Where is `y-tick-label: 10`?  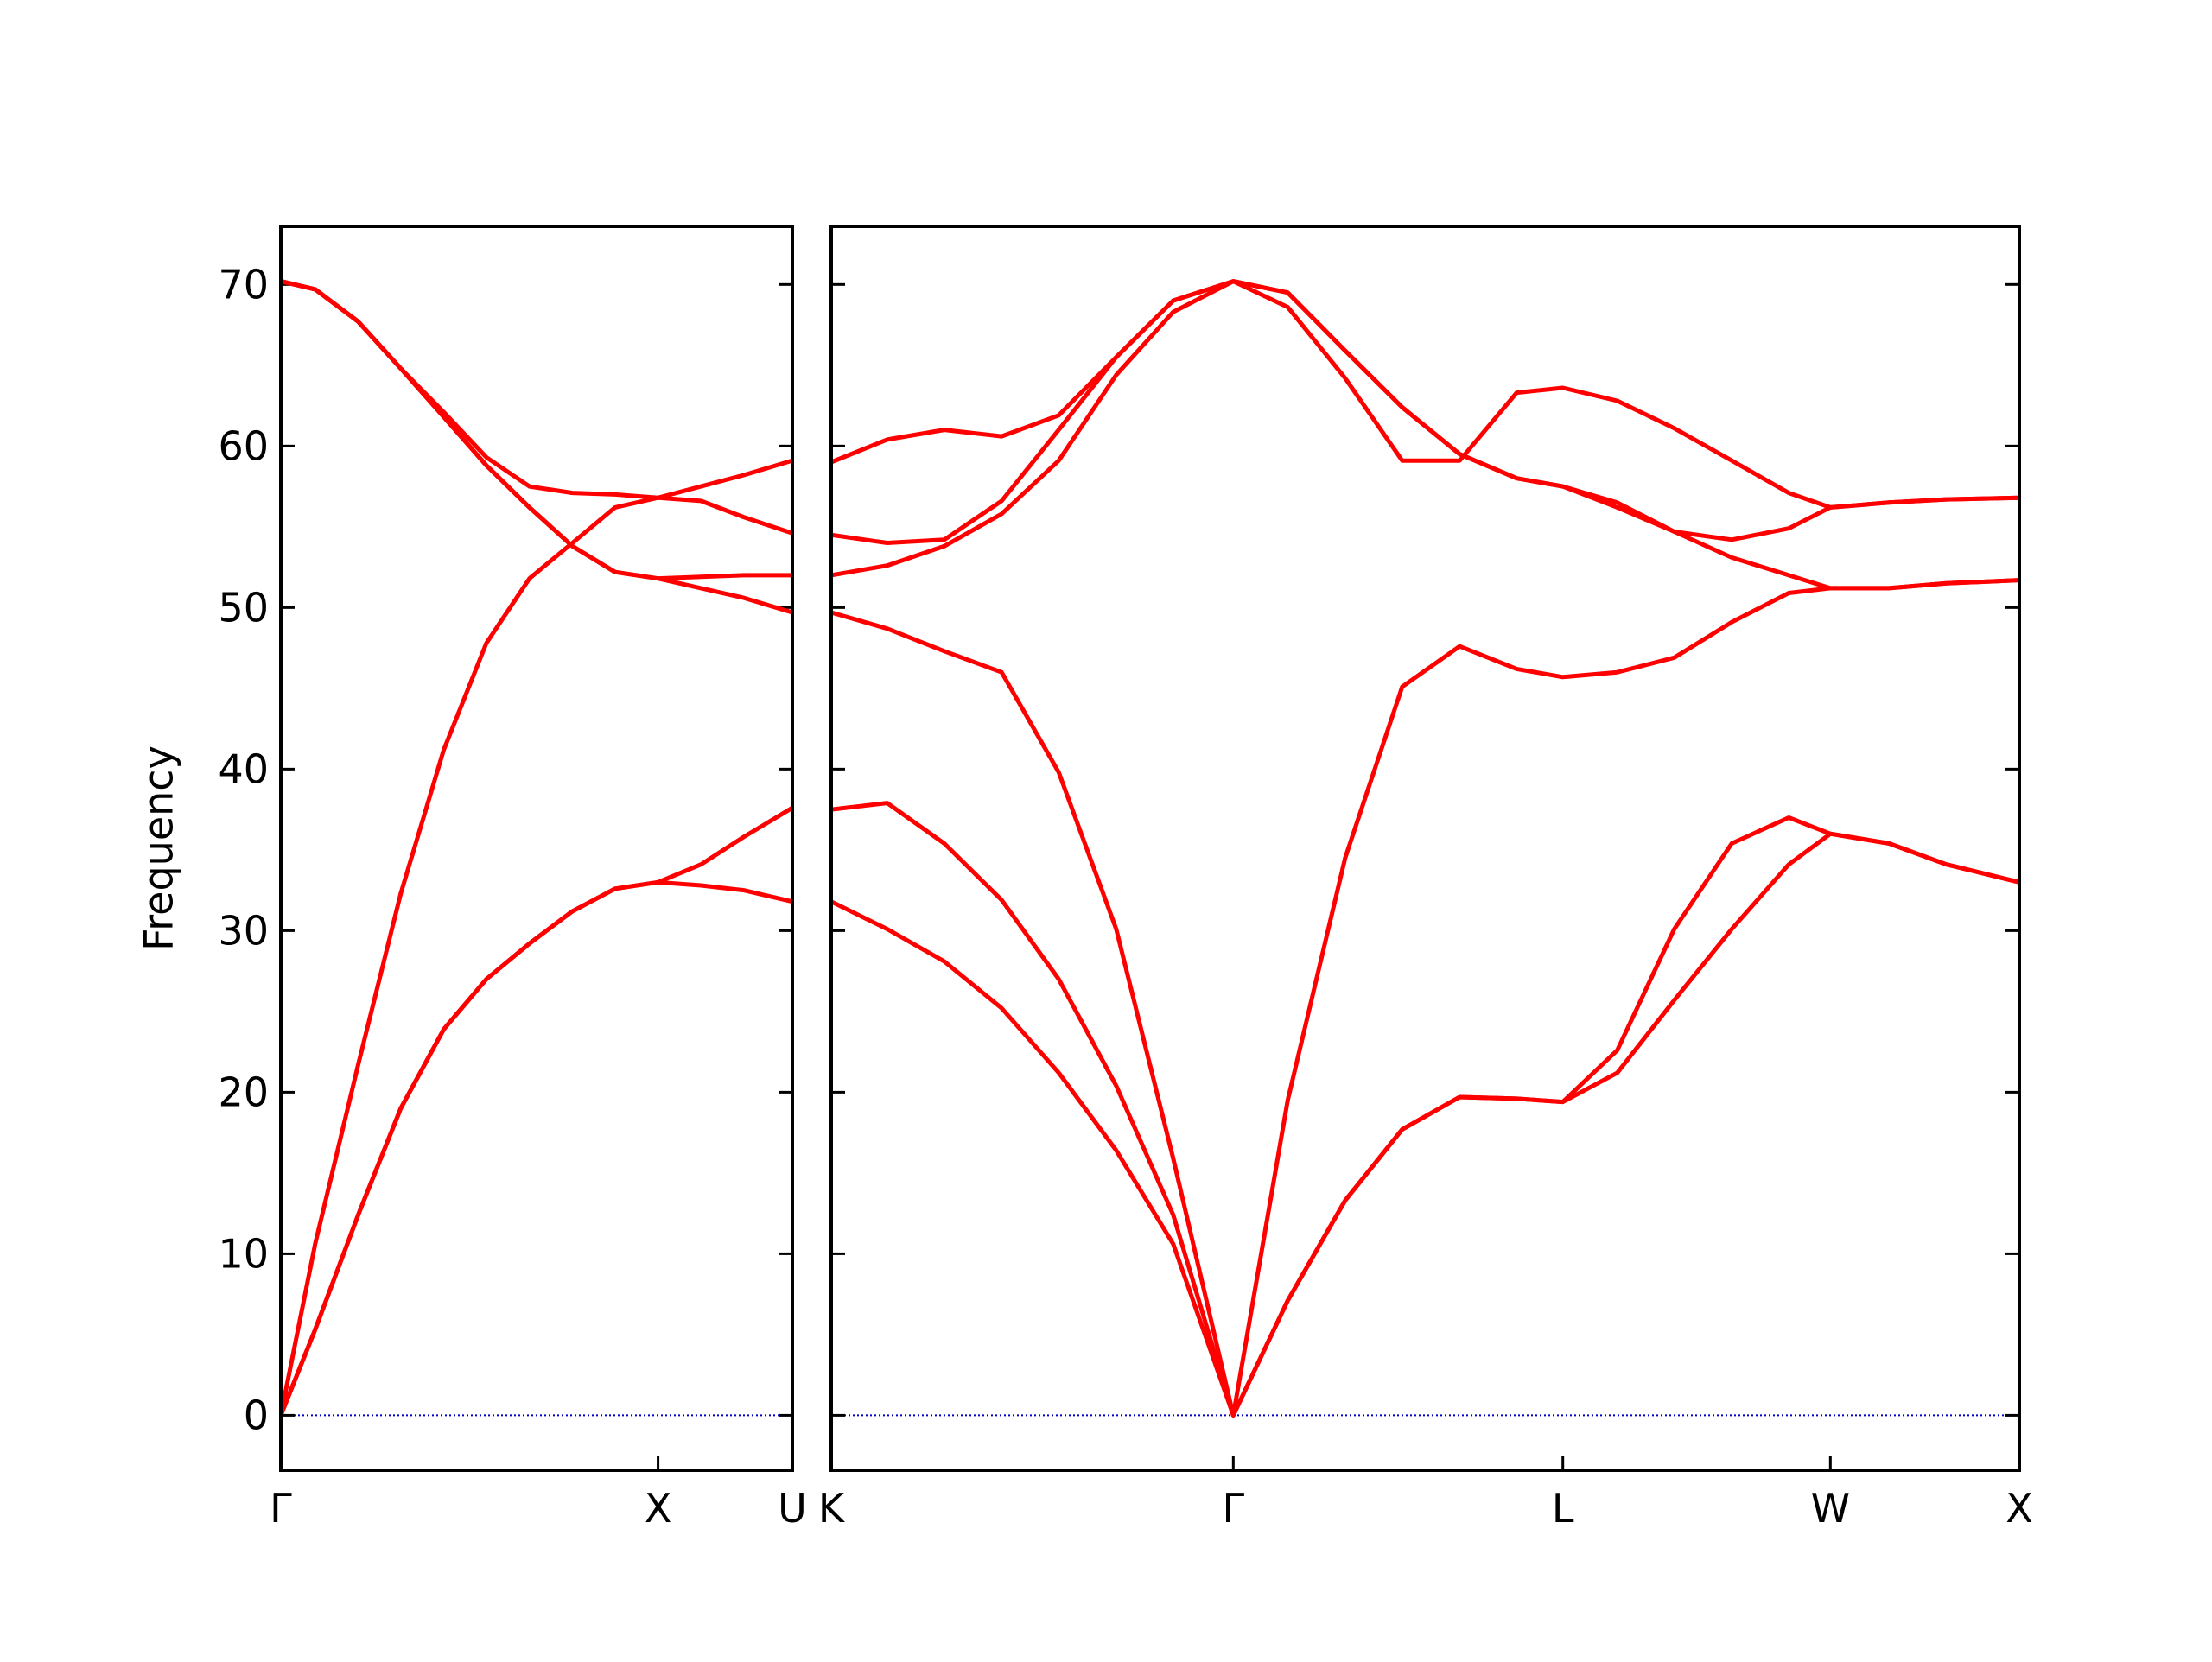 y-tick-label: 10 is located at coordinates (243, 1253).